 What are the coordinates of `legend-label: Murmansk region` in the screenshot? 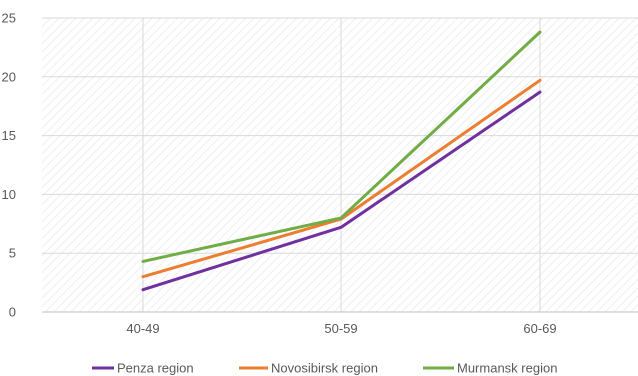 It's located at (507, 368).